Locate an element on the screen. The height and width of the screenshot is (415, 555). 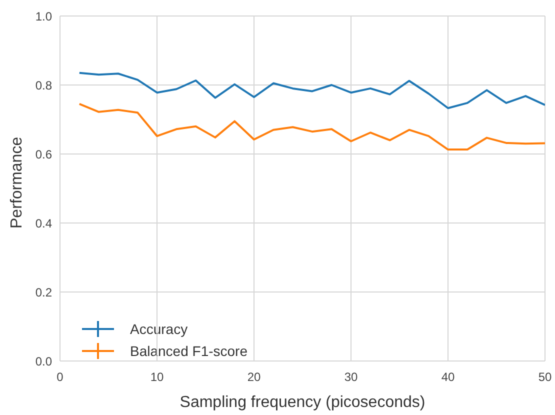
y-tick-label: 0.6 is located at coordinates (43, 154).